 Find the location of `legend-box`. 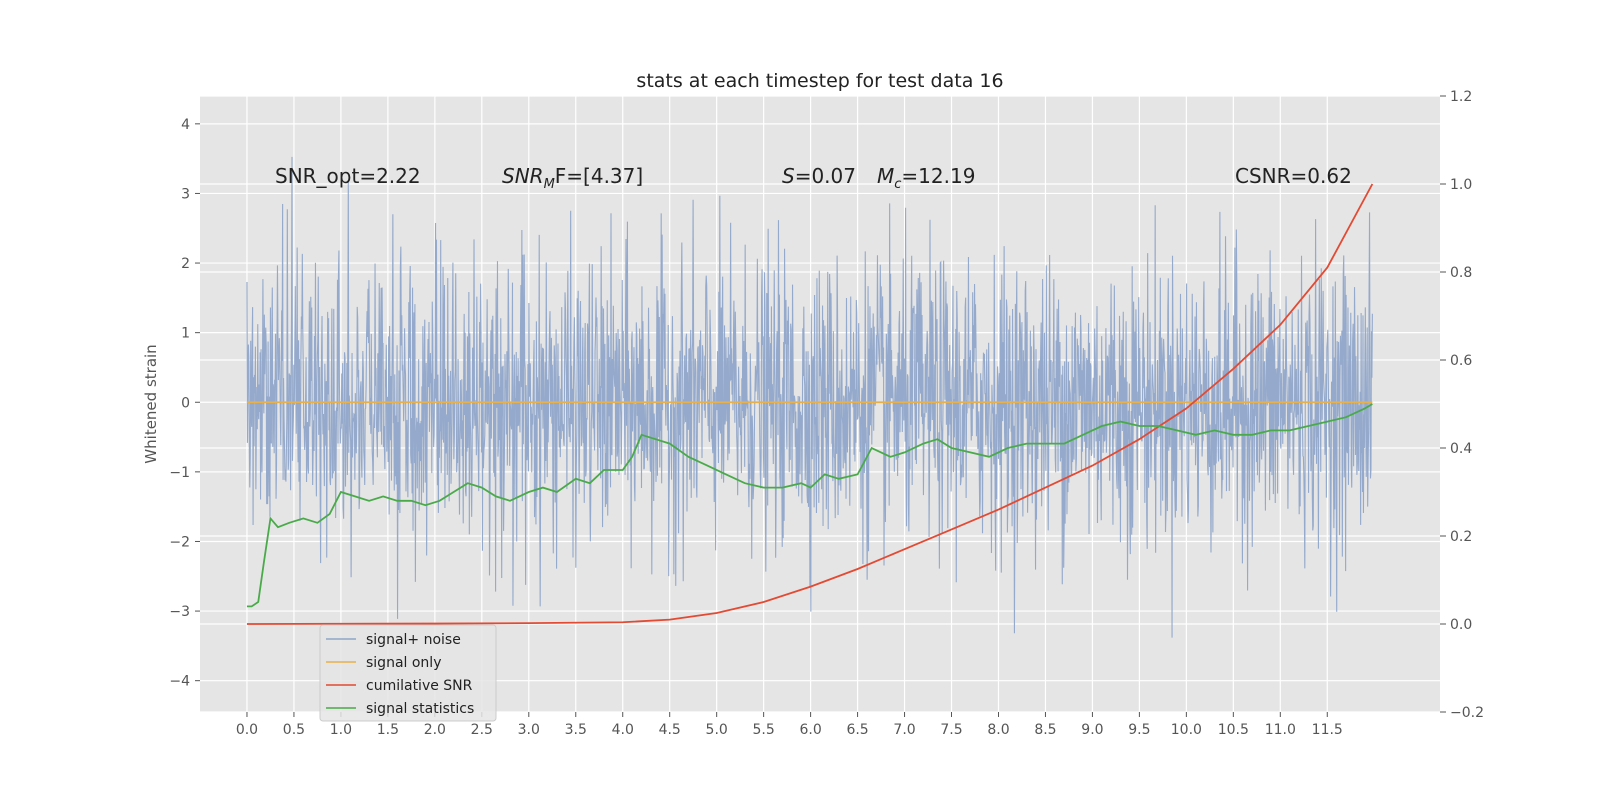

legend-box is located at coordinates (408, 673).